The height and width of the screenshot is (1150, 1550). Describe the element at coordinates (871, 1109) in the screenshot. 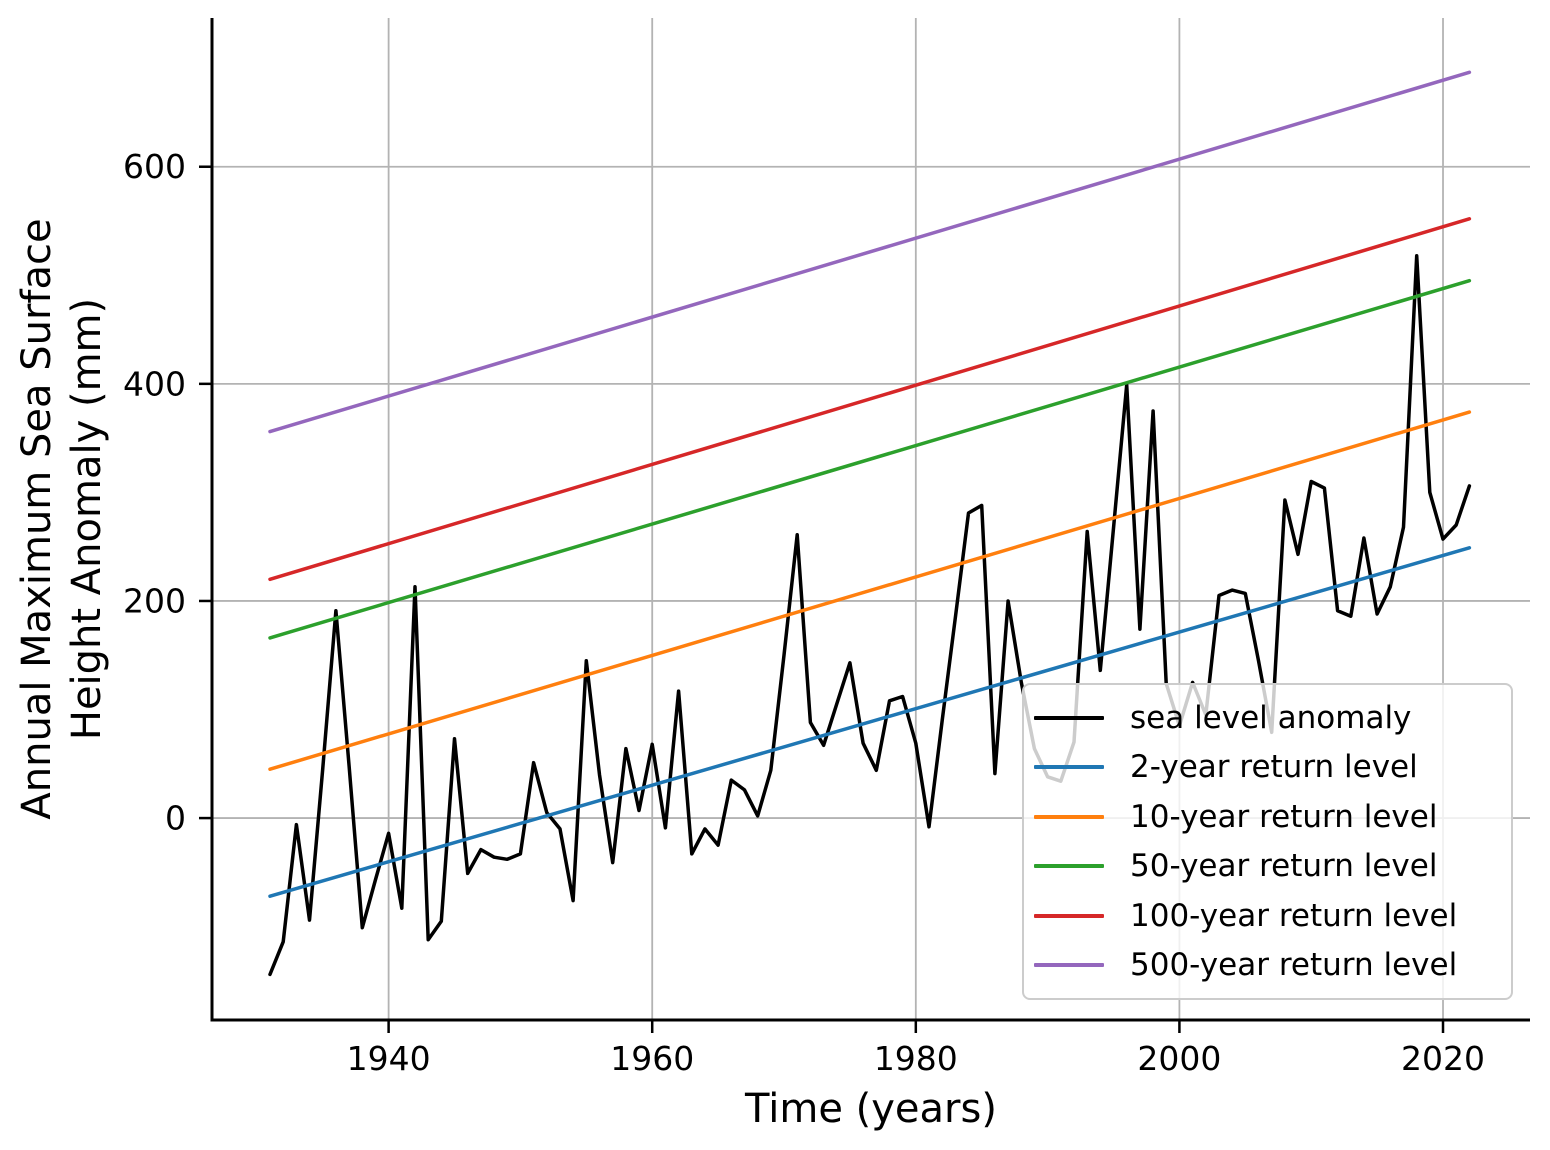

I see `x-axis-label: Time (years)` at that location.